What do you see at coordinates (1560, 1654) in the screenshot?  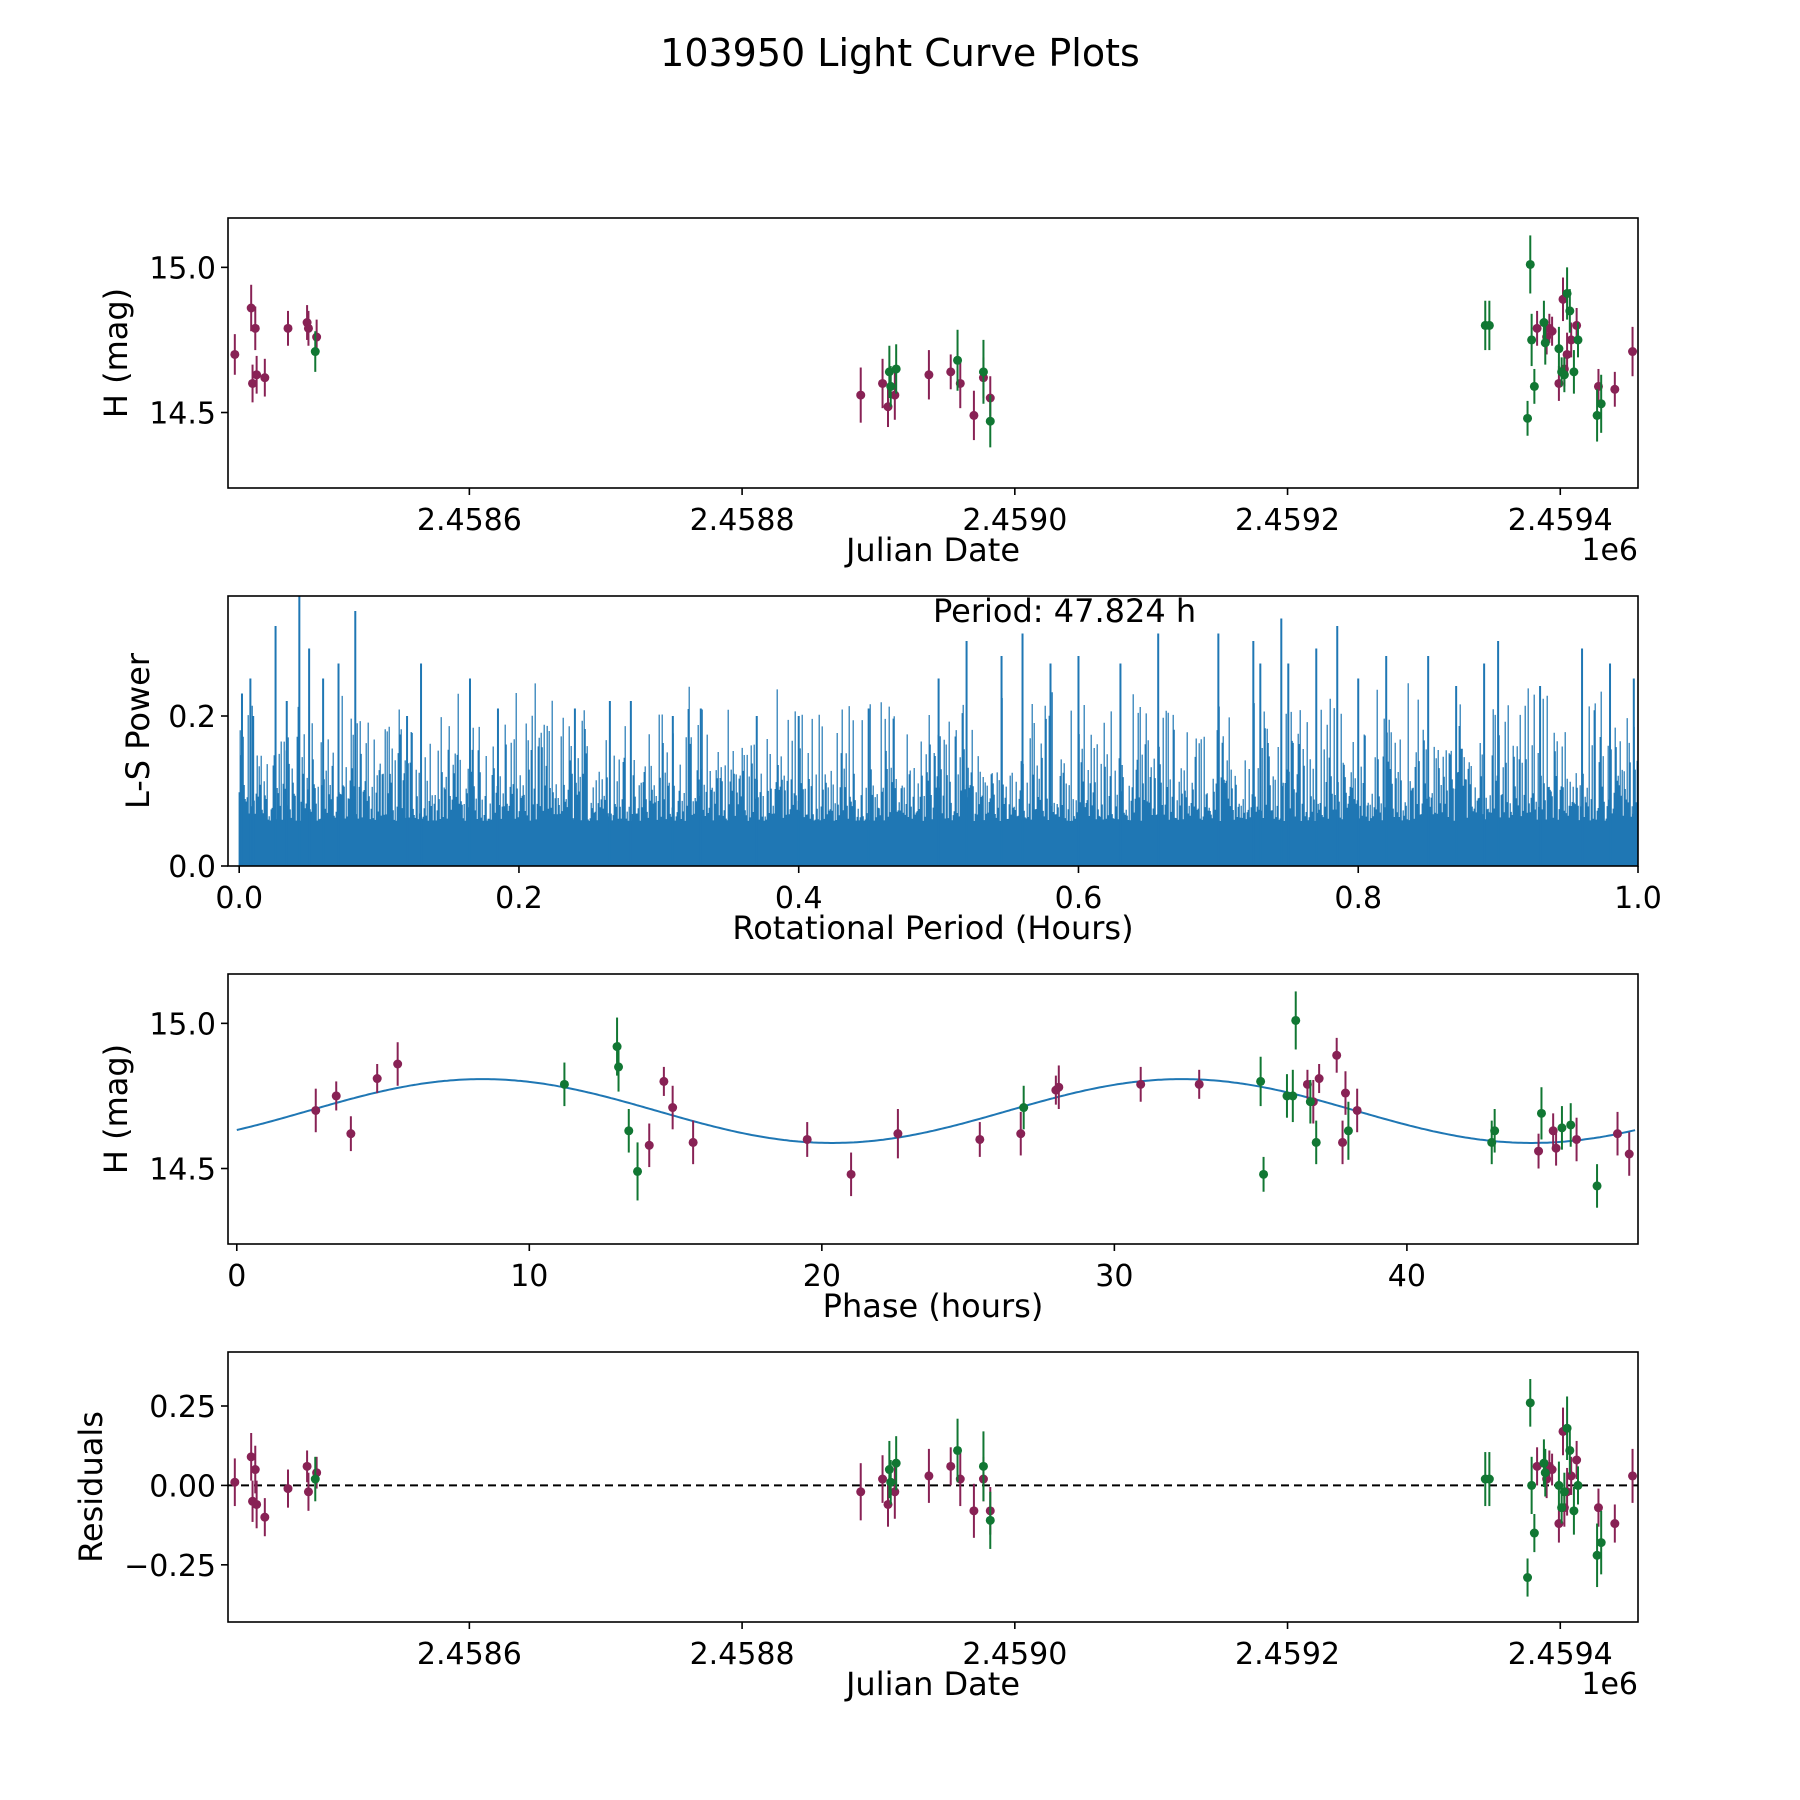 I see `residuals-x-tick-label: 2.4594` at bounding box center [1560, 1654].